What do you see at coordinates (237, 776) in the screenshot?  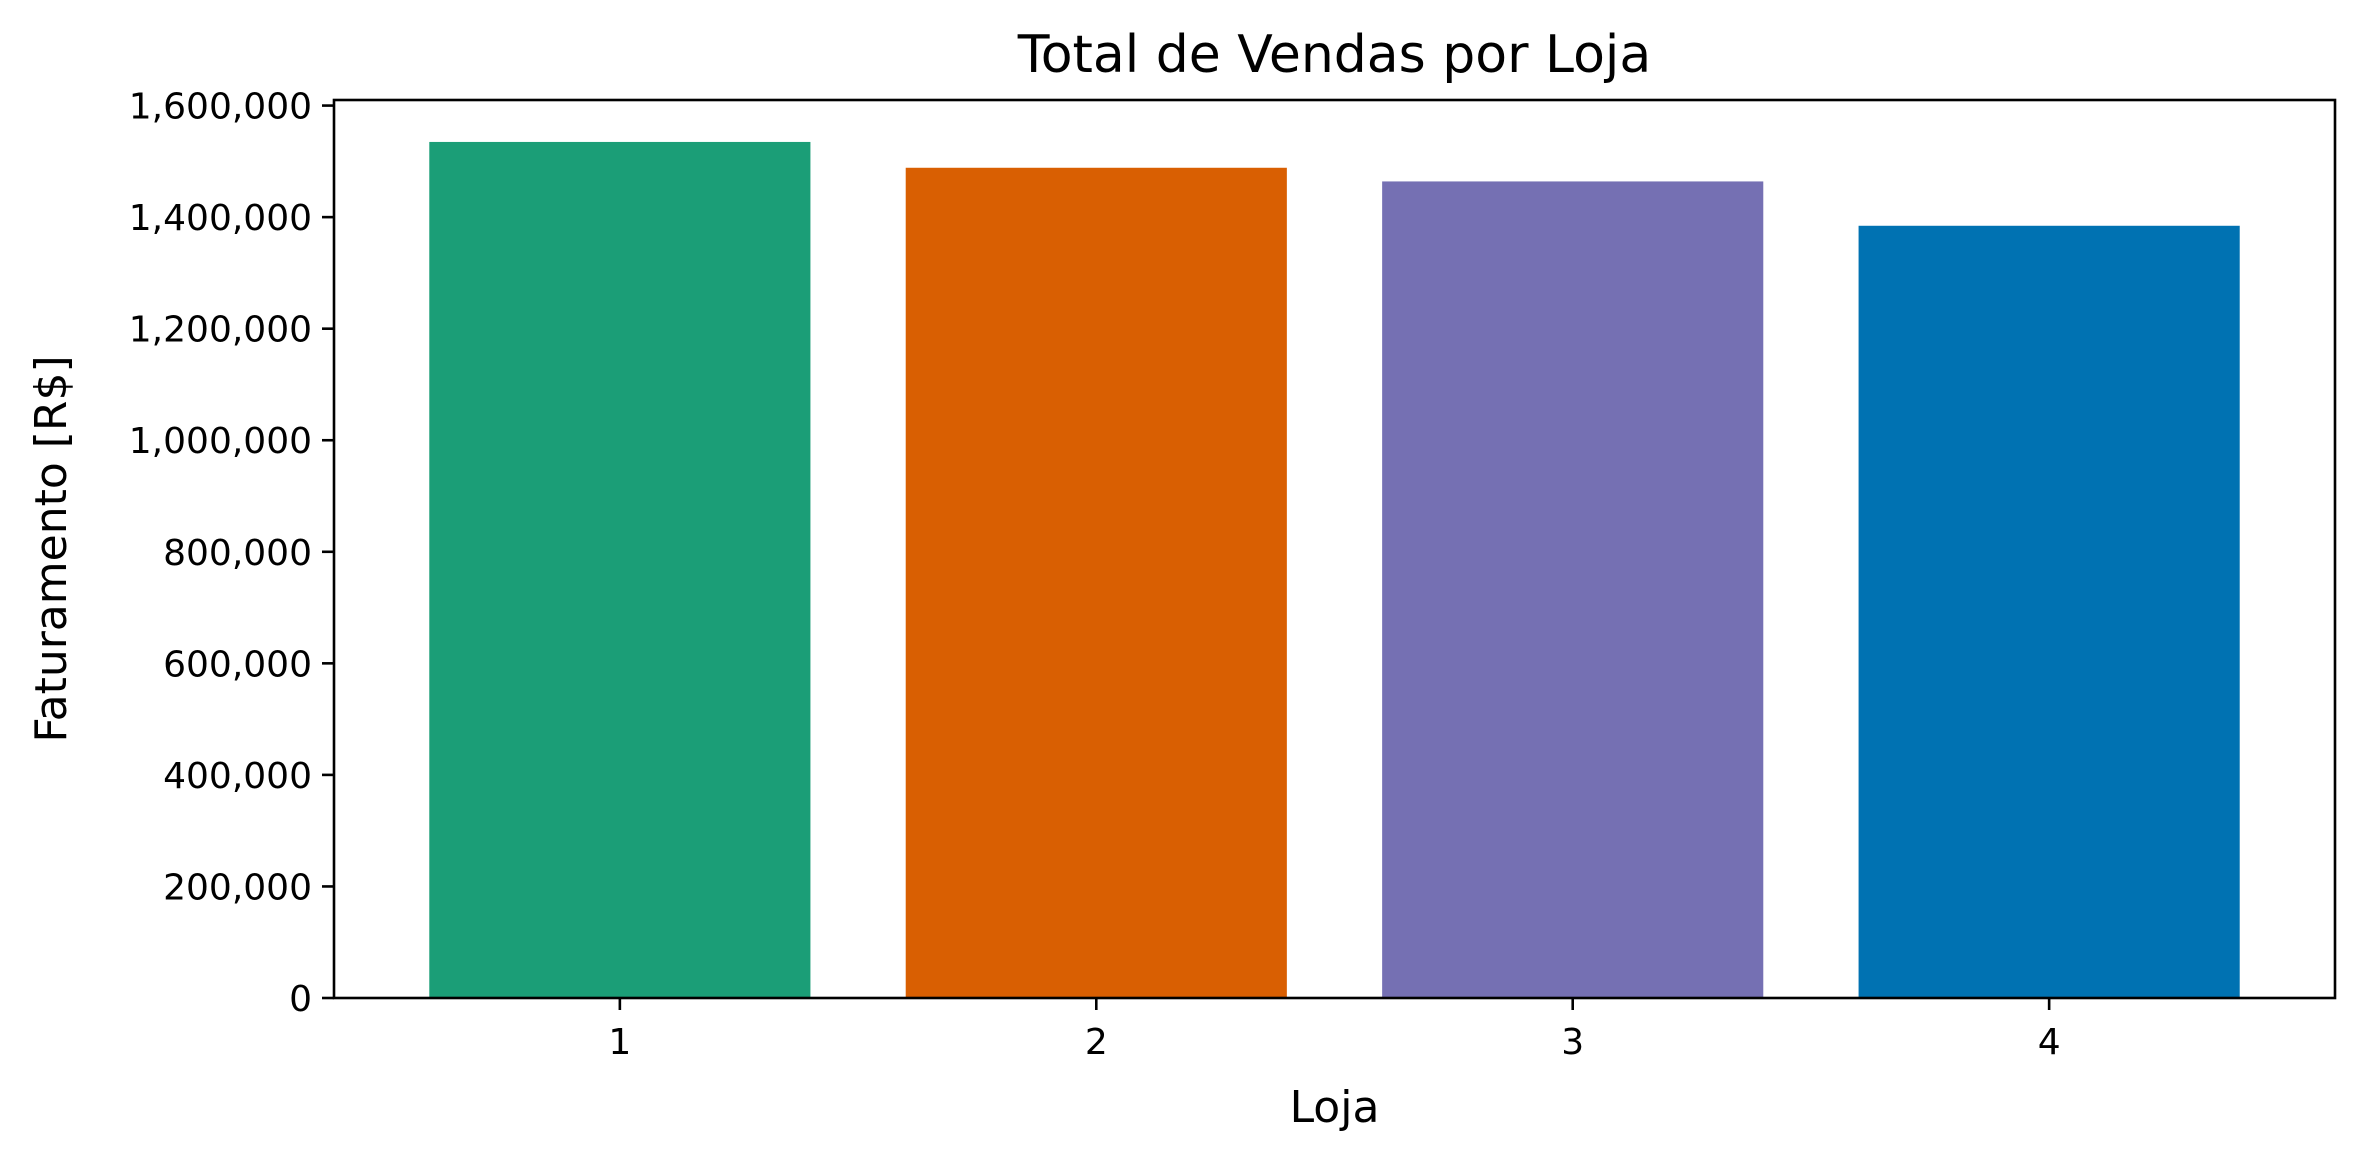 I see `y-tick-label: 400,000` at bounding box center [237, 776].